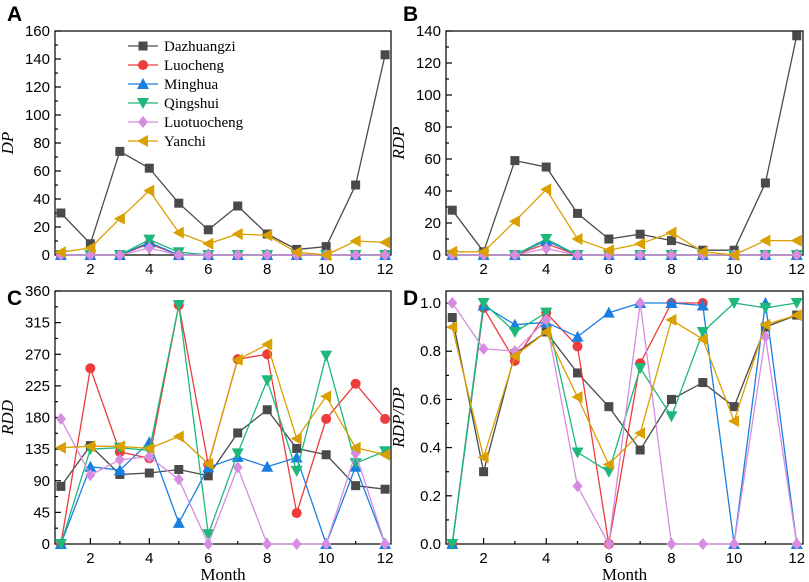  What do you see at coordinates (204, 123) in the screenshot?
I see `legend-label: Luotuocheng` at bounding box center [204, 123].